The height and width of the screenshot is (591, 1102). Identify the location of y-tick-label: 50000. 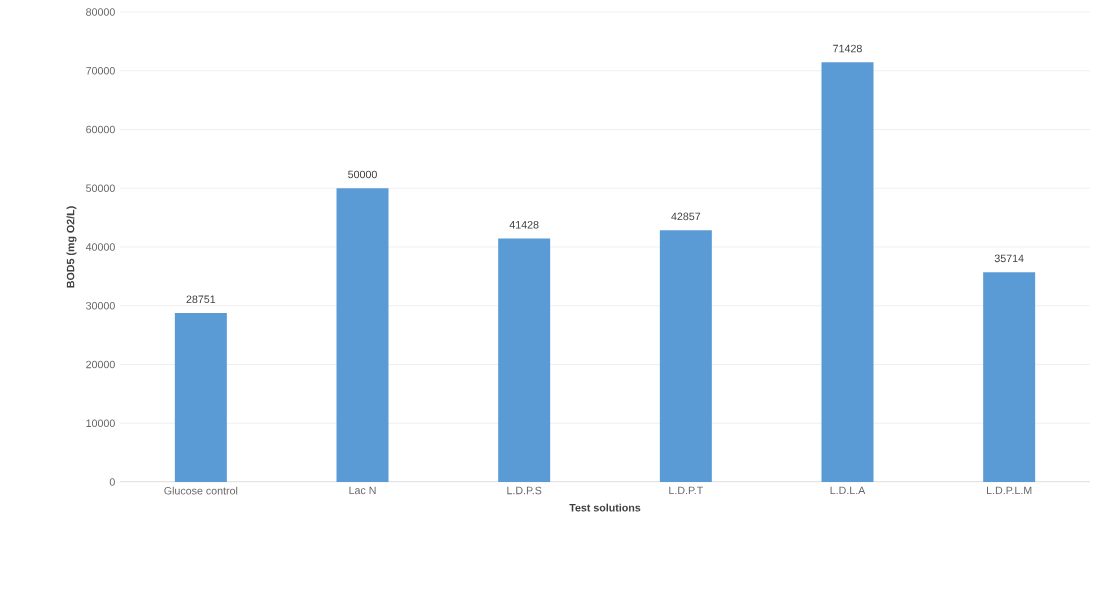
(100, 188).